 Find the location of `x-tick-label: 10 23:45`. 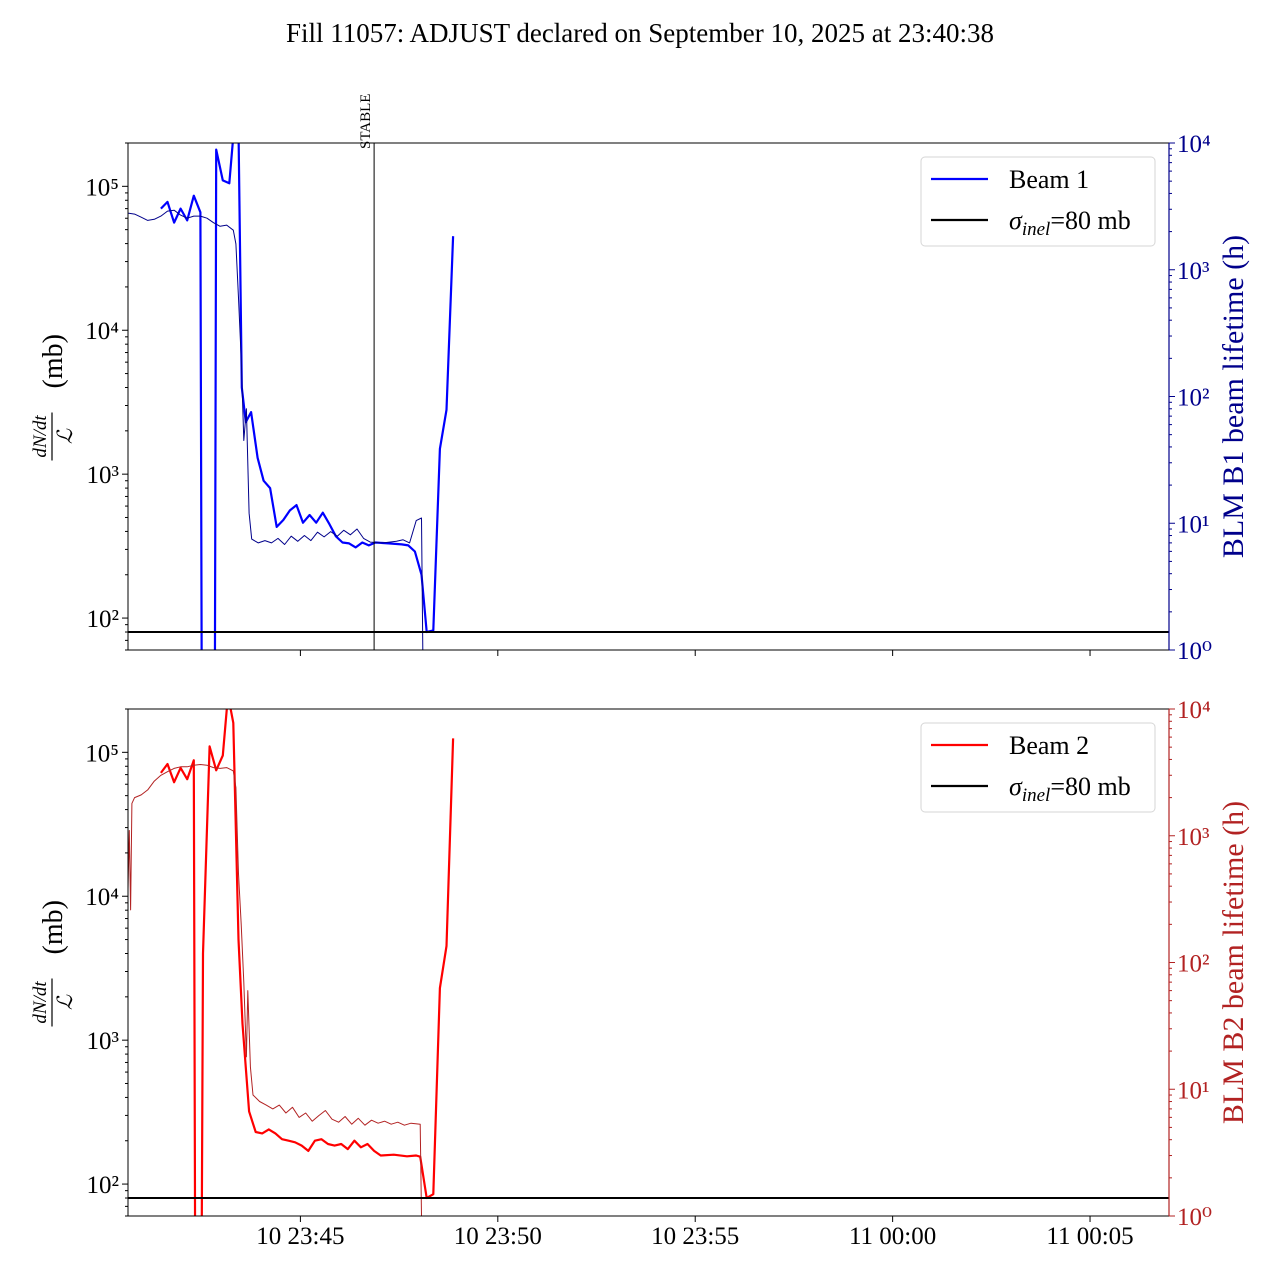

x-tick-label: 10 23:45 is located at coordinates (300, 1236).